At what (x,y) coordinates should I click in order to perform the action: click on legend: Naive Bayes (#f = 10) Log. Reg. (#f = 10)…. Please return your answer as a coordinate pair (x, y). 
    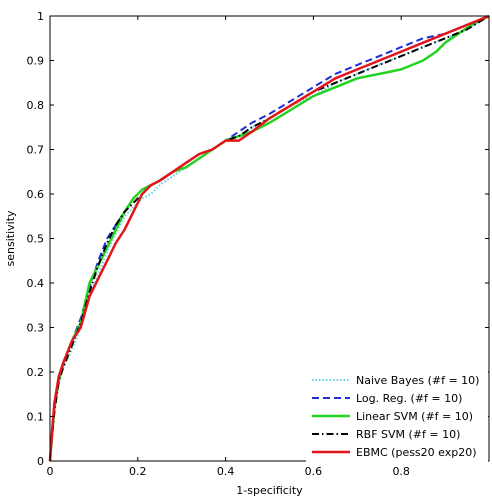
    Looking at the image, I should click on (397, 417).